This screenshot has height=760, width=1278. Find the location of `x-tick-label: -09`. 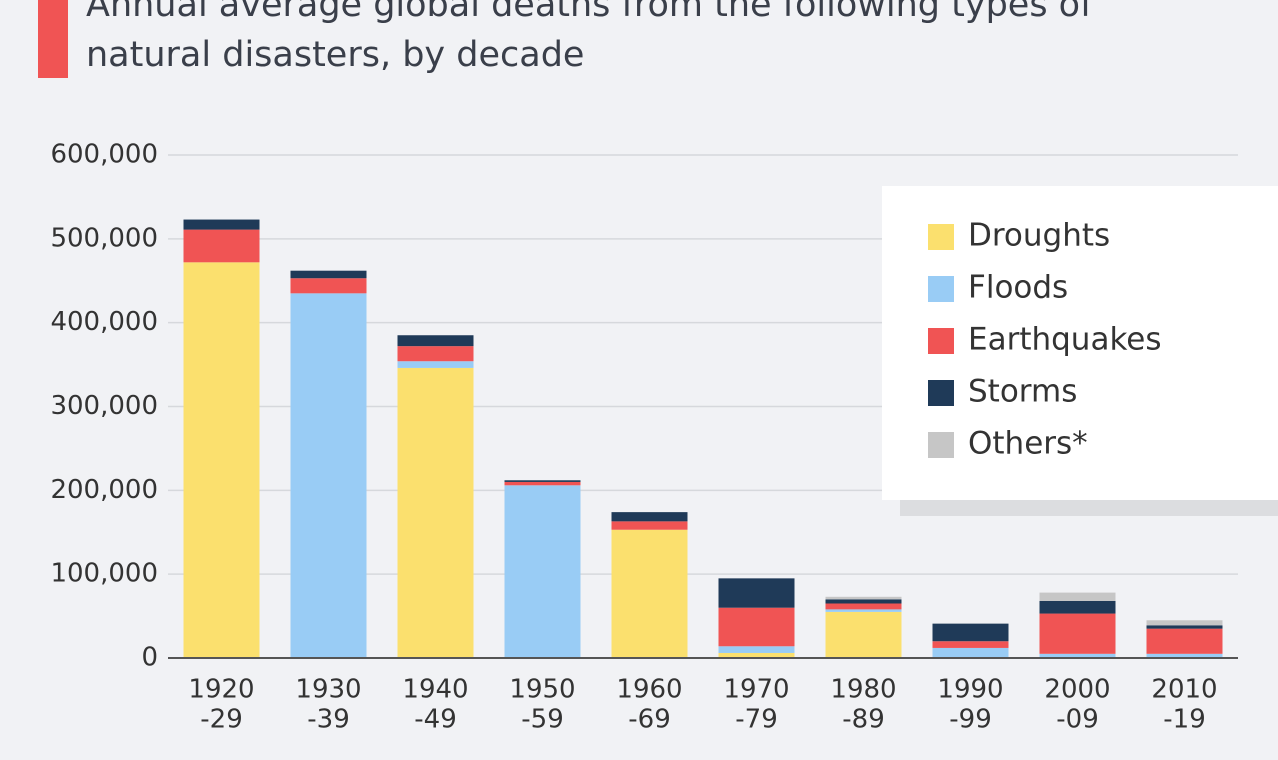

x-tick-label: -09 is located at coordinates (1077, 720).